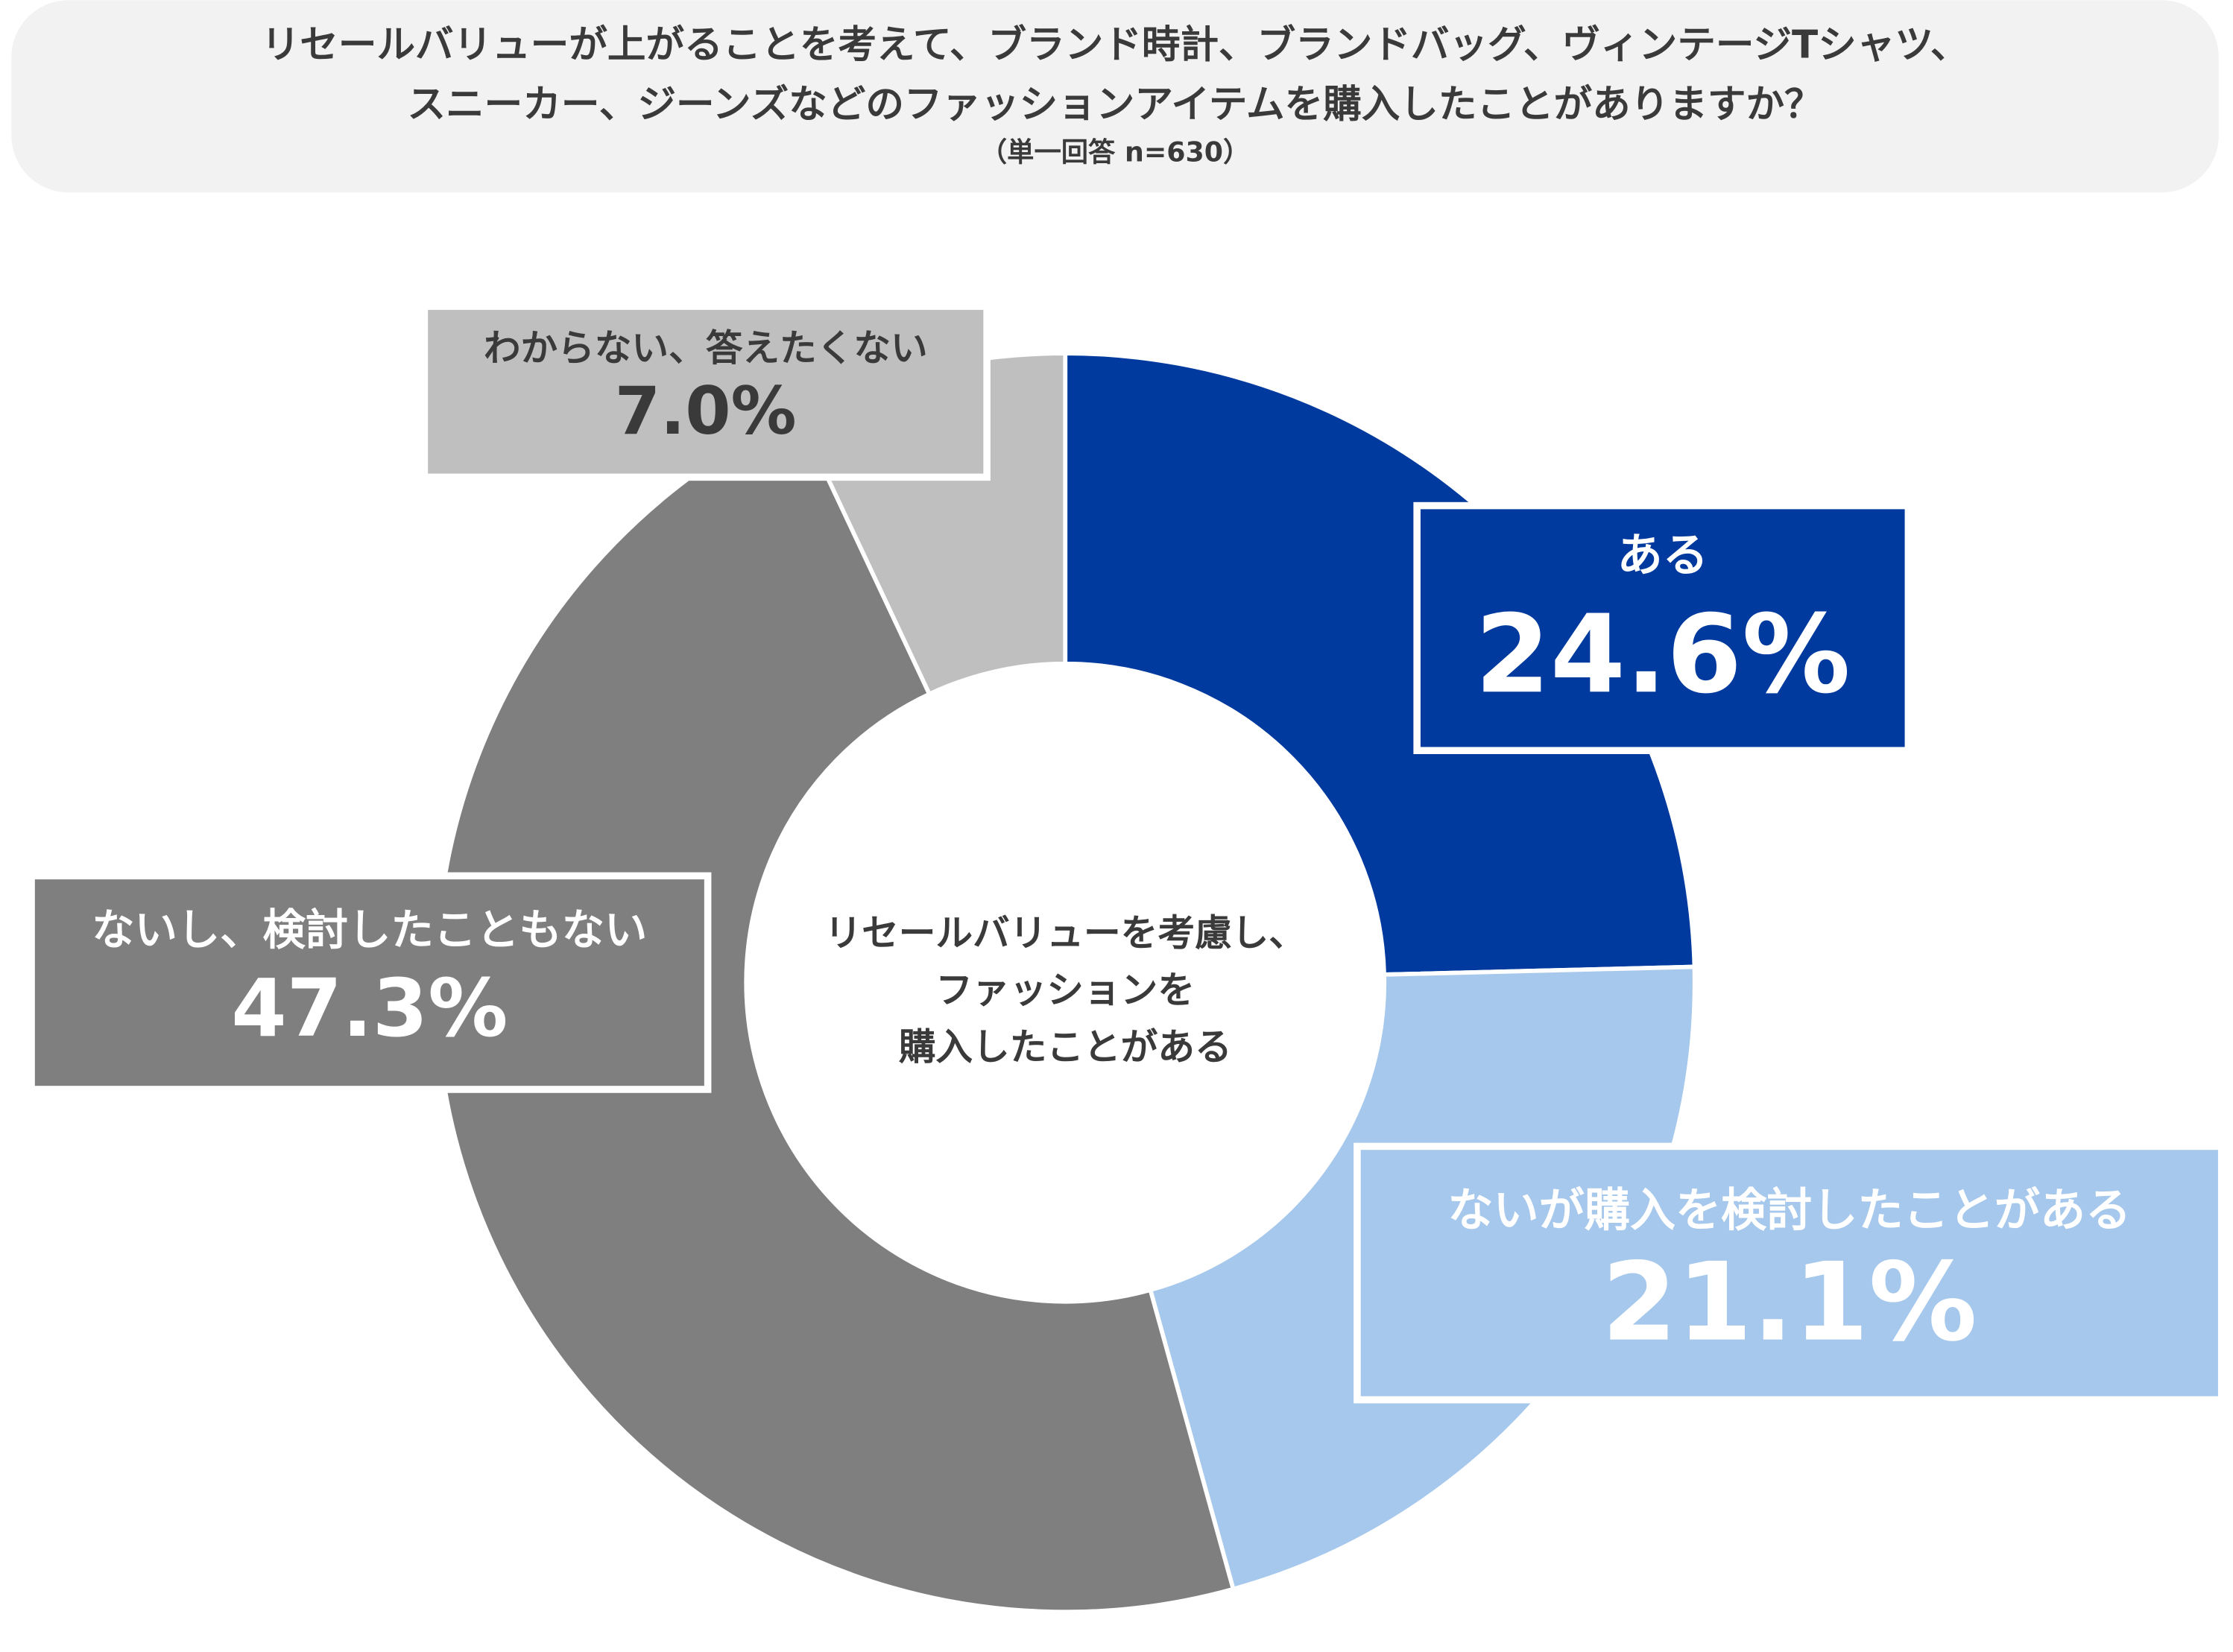 This screenshot has height=1652, width=2233. What do you see at coordinates (1663, 556) in the screenshot?
I see `category-label: ある` at bounding box center [1663, 556].